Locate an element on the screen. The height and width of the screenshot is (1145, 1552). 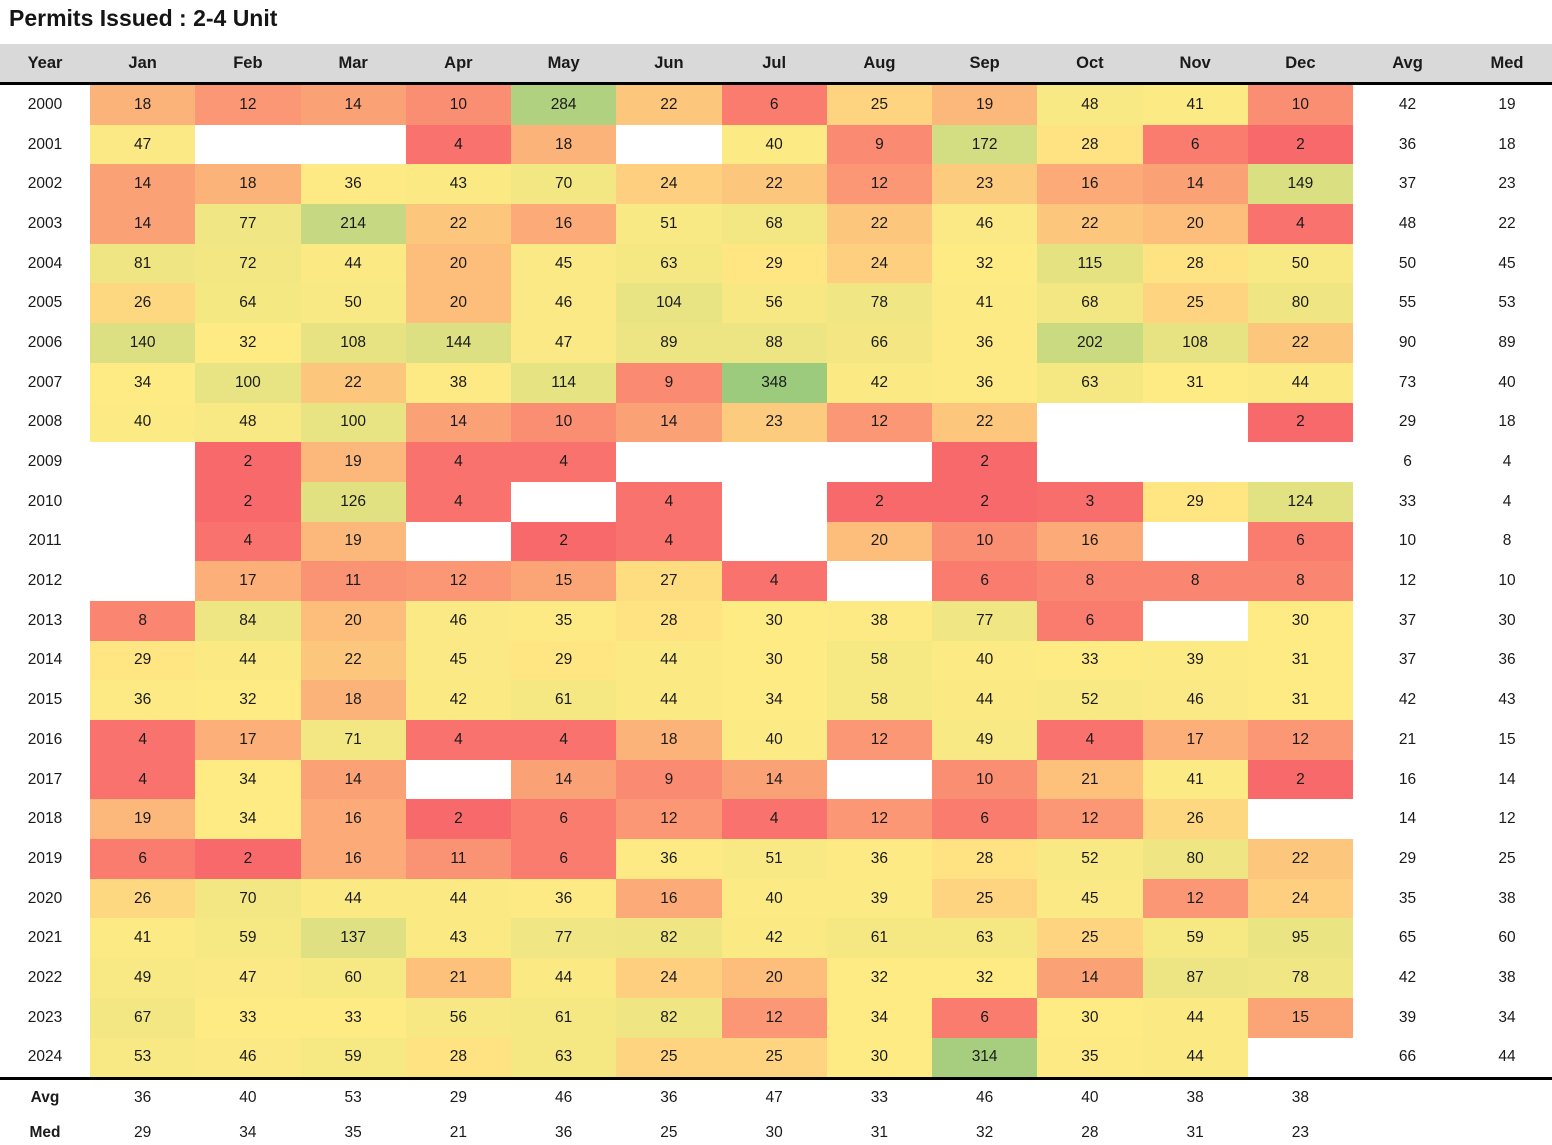
row-avg-value: 10 is located at coordinates (1407, 541).